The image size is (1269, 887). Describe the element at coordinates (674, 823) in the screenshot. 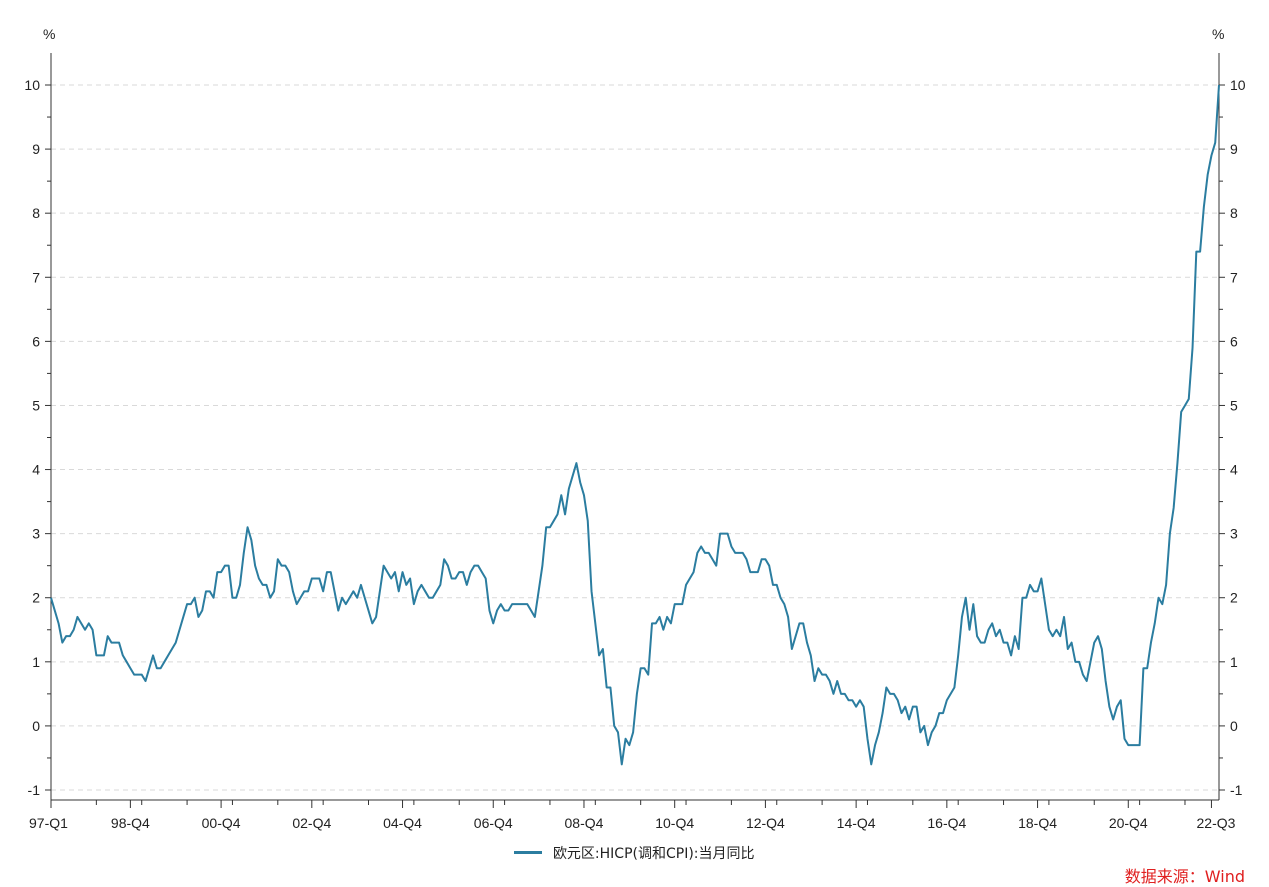

I see `x-tick-label: 10-Q4` at that location.